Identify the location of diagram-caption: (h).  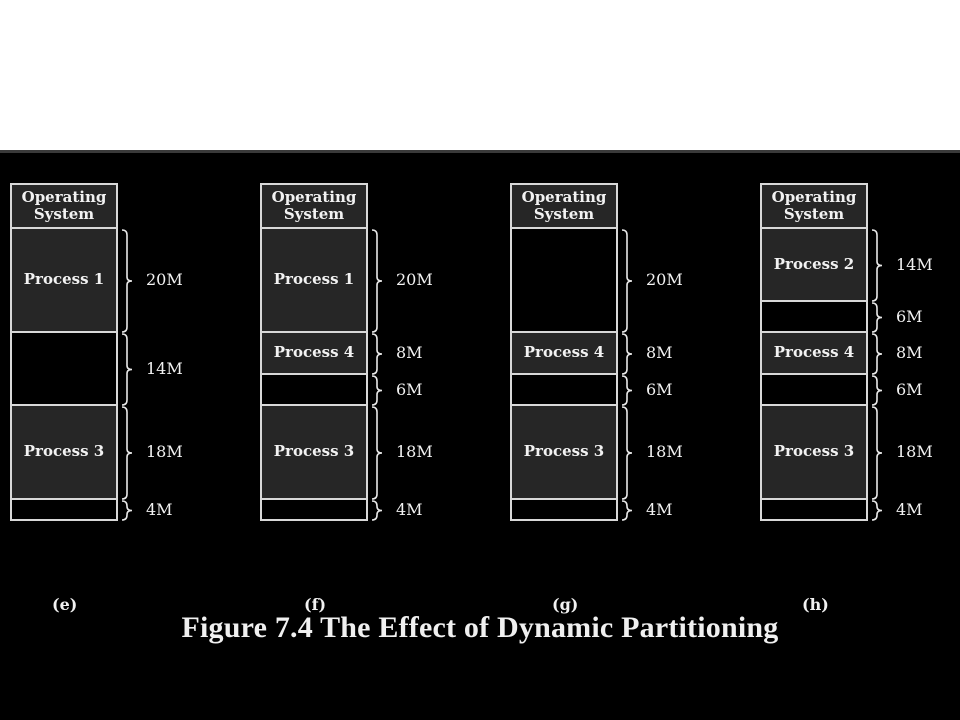
(815, 604).